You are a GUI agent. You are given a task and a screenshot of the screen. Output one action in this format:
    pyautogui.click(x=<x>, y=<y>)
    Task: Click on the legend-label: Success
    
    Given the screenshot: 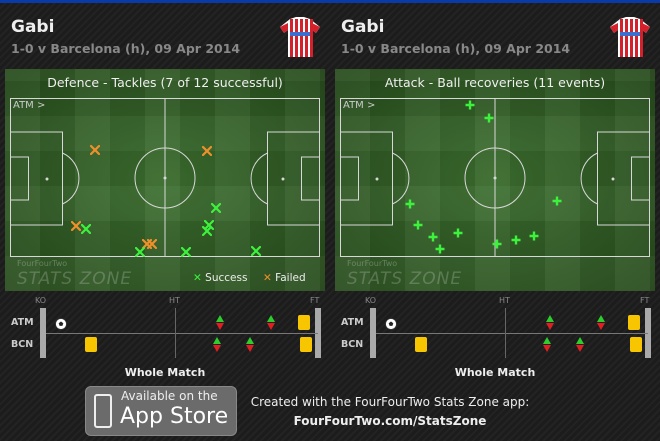 What is the action you would take?
    pyautogui.click(x=226, y=278)
    